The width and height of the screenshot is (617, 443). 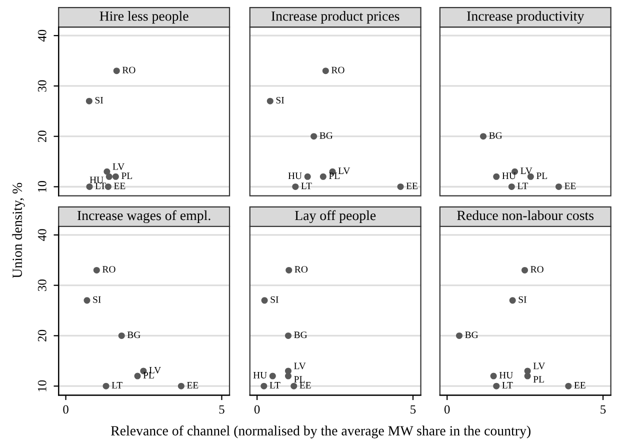 I want to click on chart-title: Hire less people, so click(x=144, y=17).